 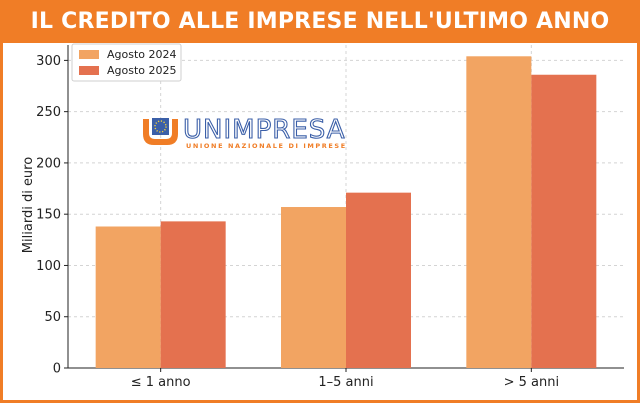 I want to click on logo-eu-stars, so click(x=160, y=126).